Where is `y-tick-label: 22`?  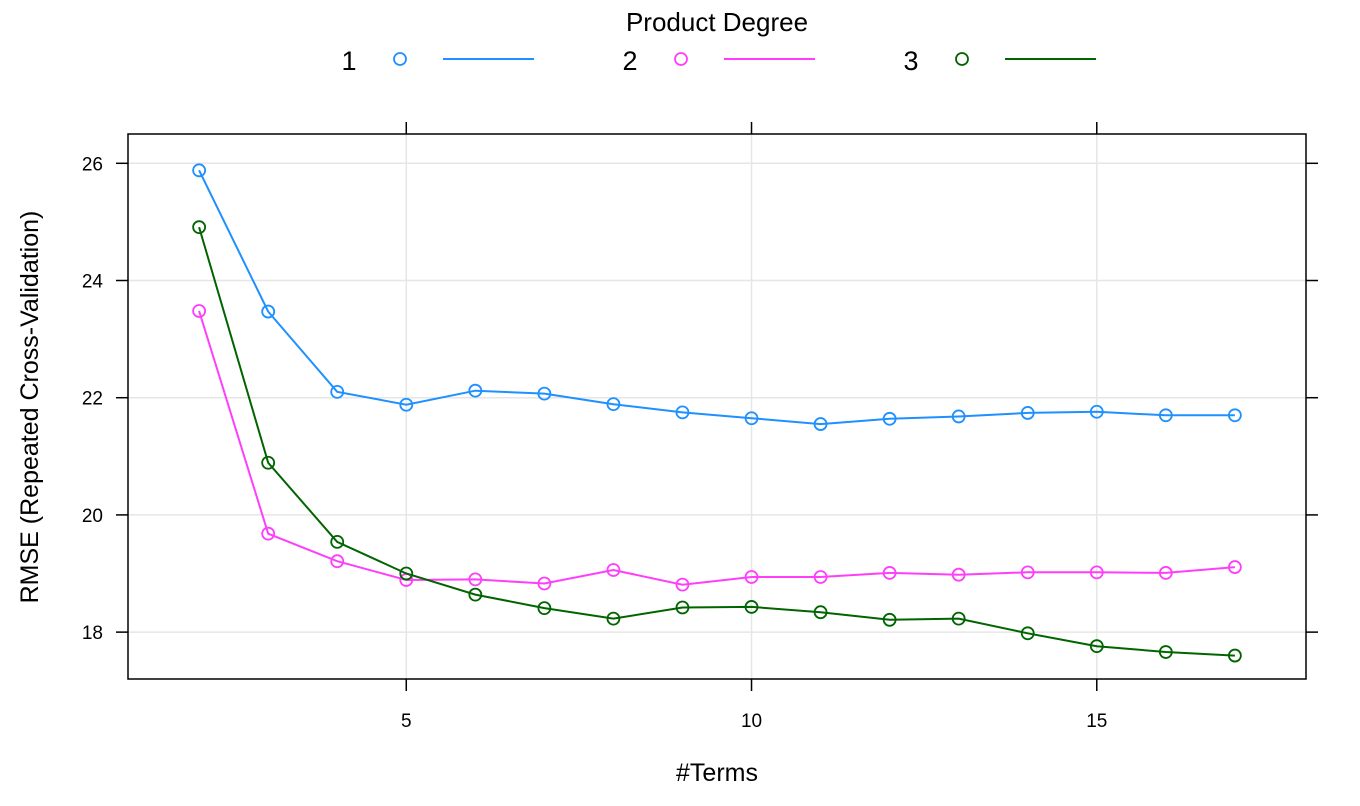 y-tick-label: 22 is located at coordinates (92, 399).